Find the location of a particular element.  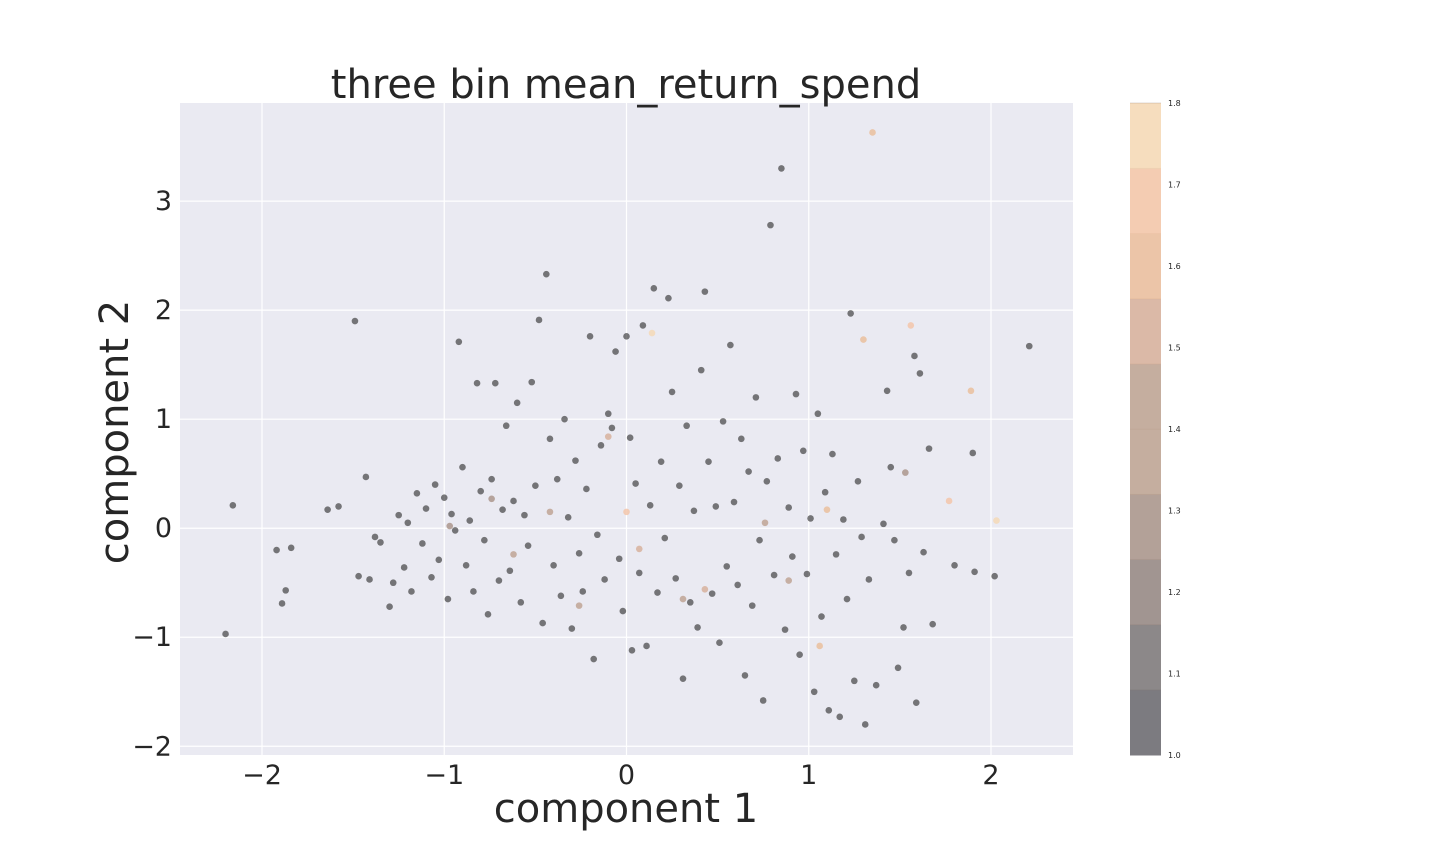

colorbar is located at coordinates (1145, 429).